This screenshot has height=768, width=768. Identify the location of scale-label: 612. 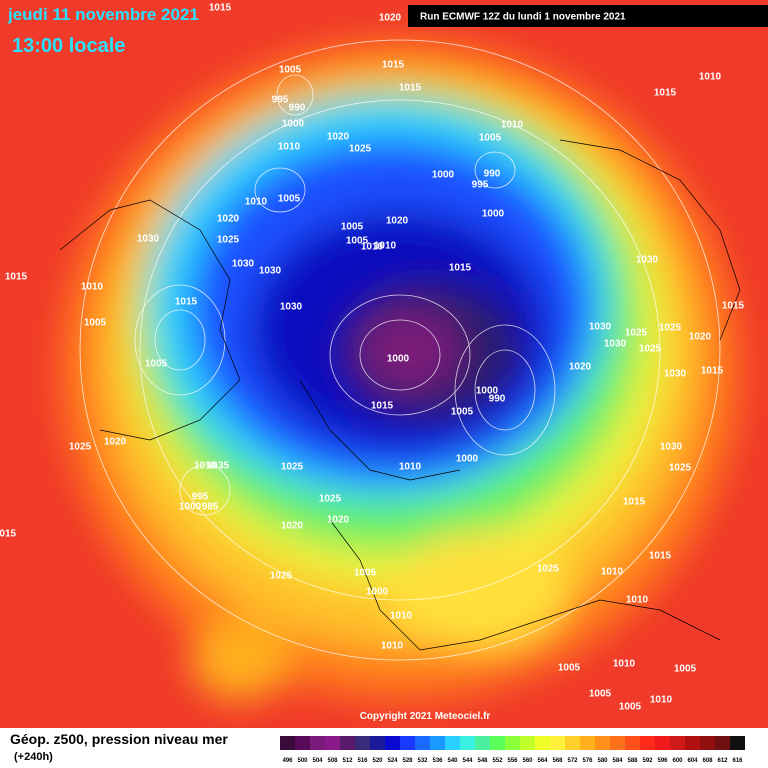
(722, 761).